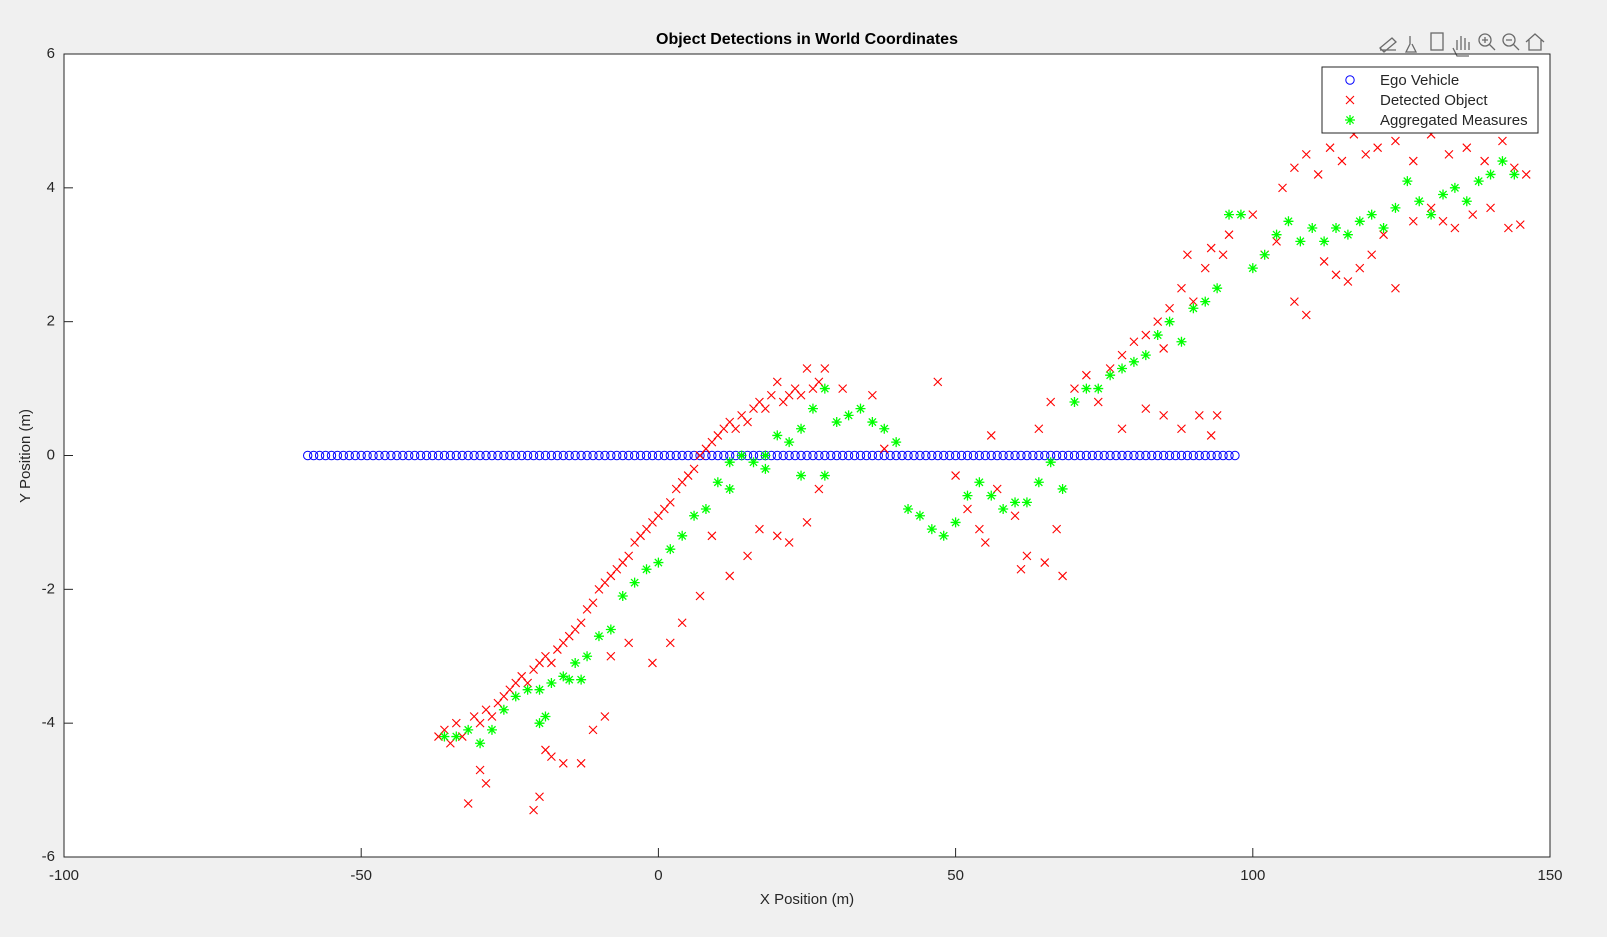 This screenshot has height=937, width=1607. What do you see at coordinates (1485, 40) in the screenshot?
I see `toolbar-zoom-in` at bounding box center [1485, 40].